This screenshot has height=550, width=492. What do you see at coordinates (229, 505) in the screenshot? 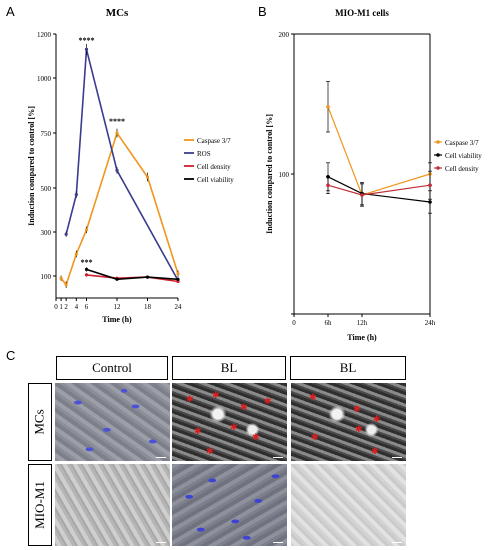
I see `micrograph-mio-m1-bl` at bounding box center [229, 505].